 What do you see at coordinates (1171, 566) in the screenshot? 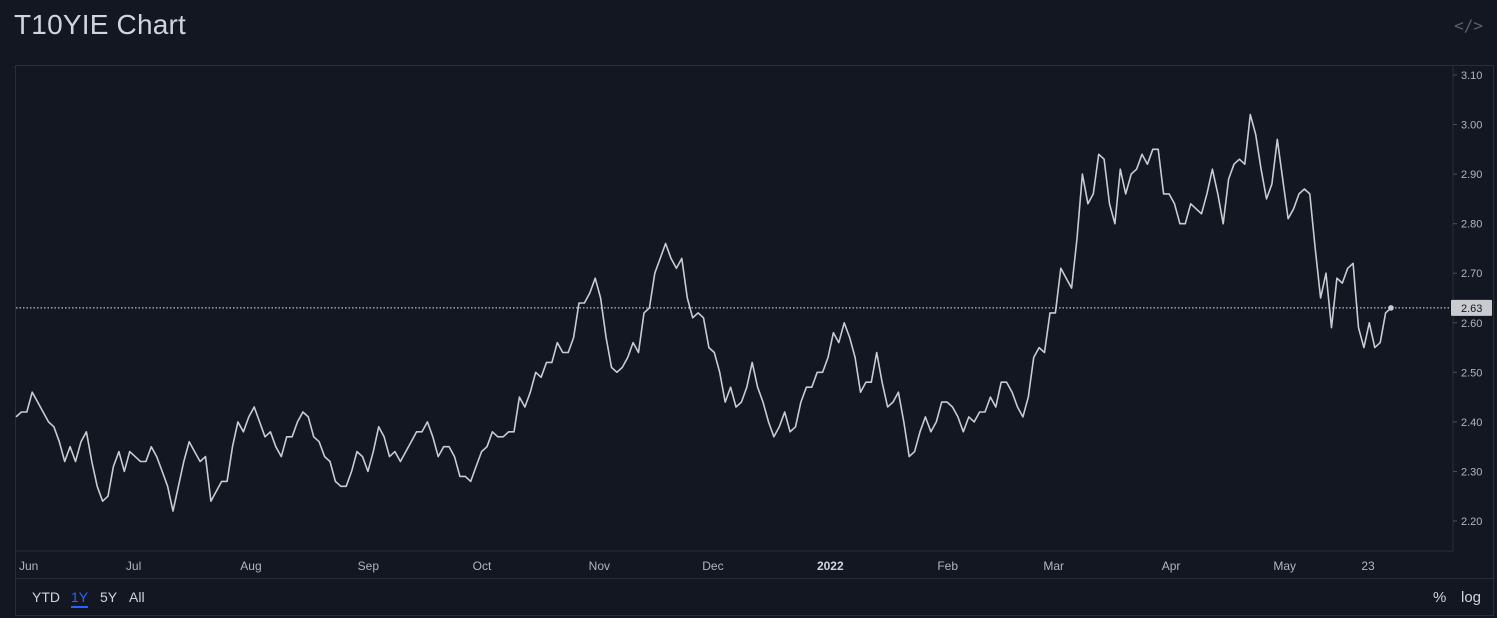
I see `x-tick-label: Apr` at bounding box center [1171, 566].